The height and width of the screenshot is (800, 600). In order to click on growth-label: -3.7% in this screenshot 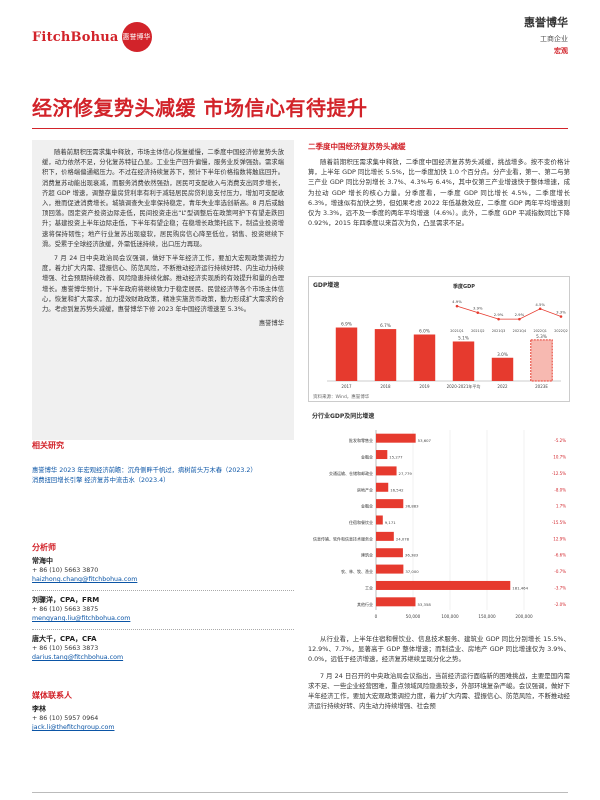, I will do `click(560, 587)`.